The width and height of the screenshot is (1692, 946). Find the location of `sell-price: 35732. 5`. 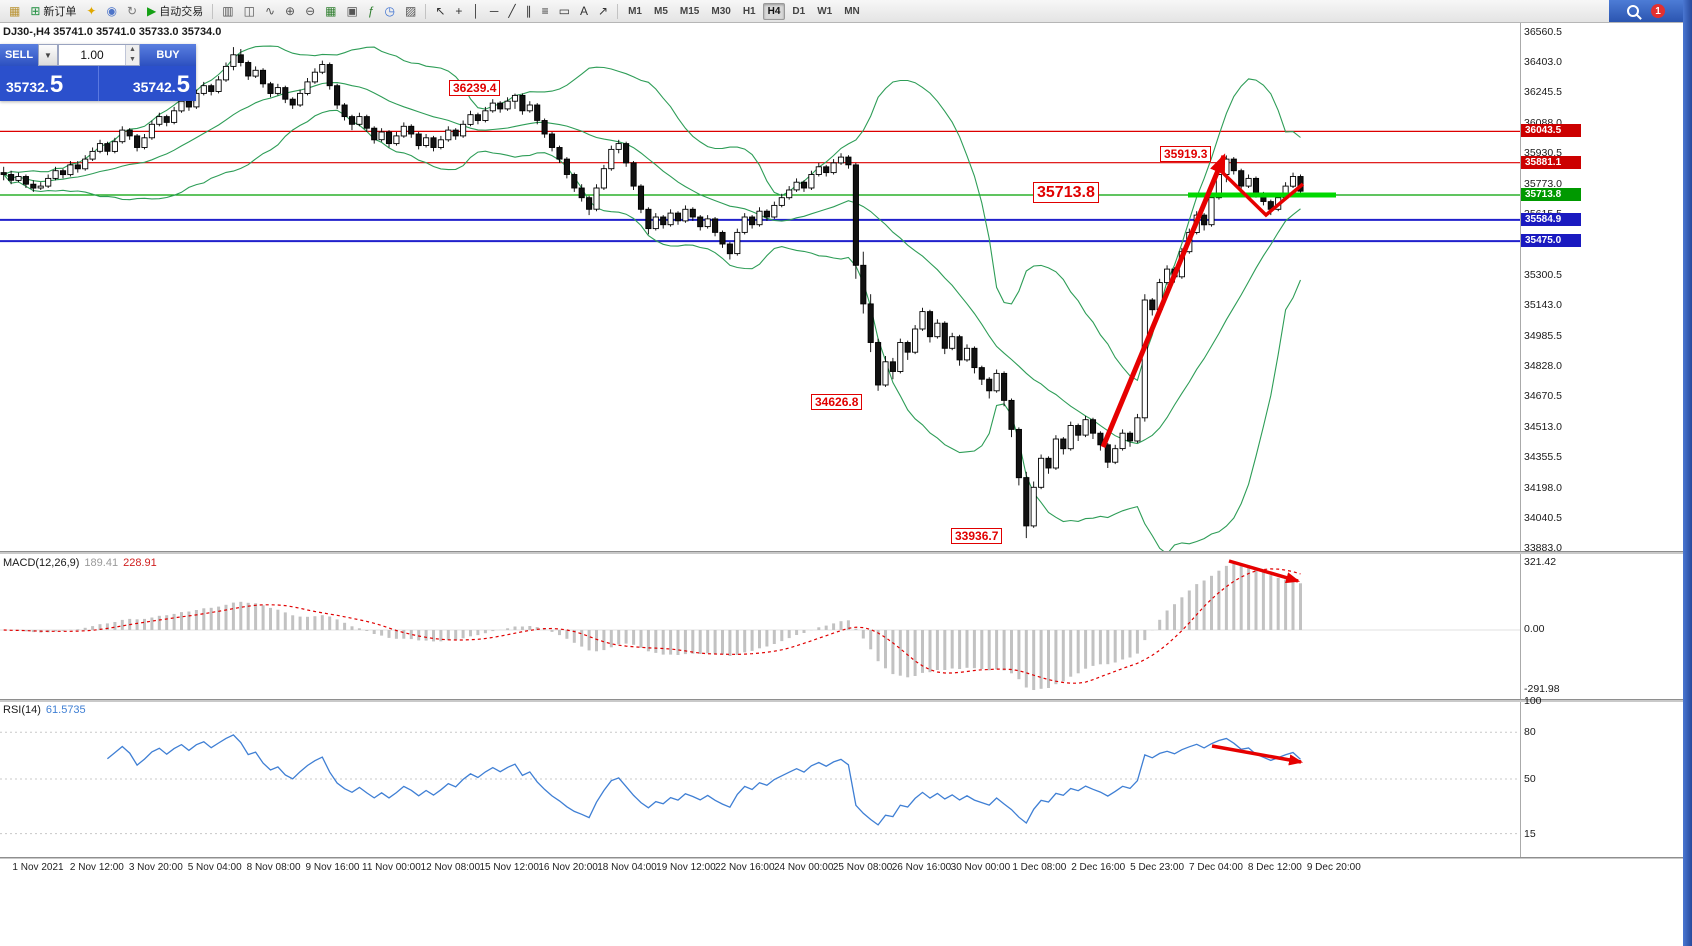

sell-price: 35732. 5 is located at coordinates (49, 83).